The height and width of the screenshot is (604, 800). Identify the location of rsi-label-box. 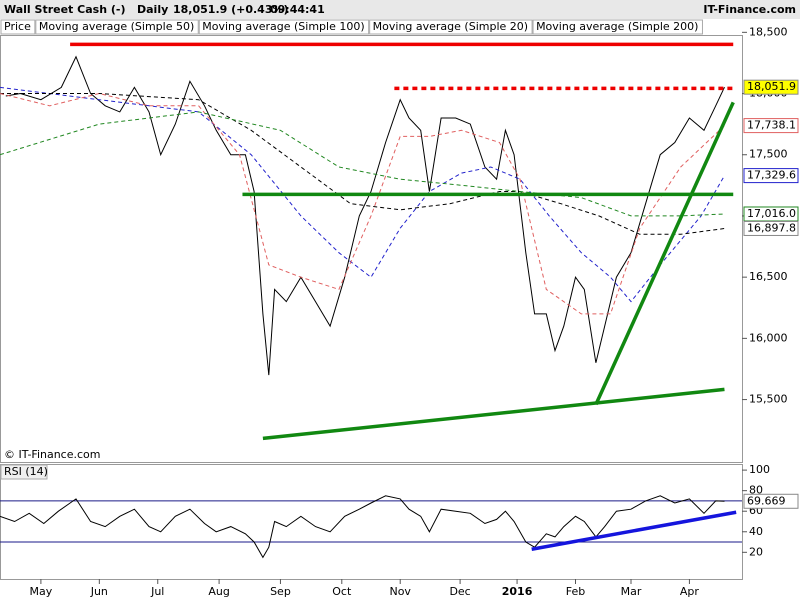
(24, 472).